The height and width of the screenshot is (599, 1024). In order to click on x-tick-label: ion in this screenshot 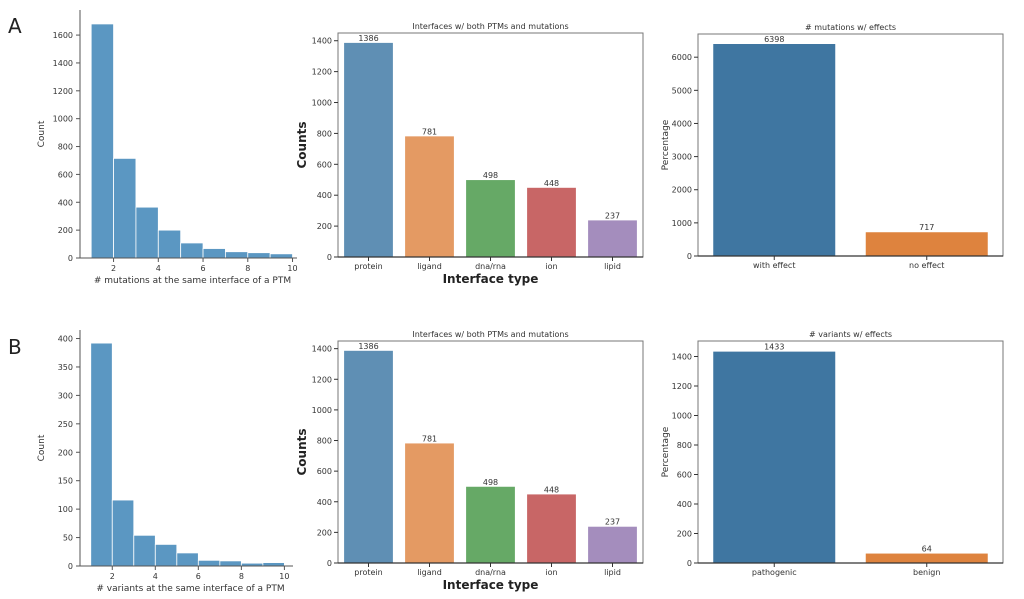, I will do `click(551, 572)`.